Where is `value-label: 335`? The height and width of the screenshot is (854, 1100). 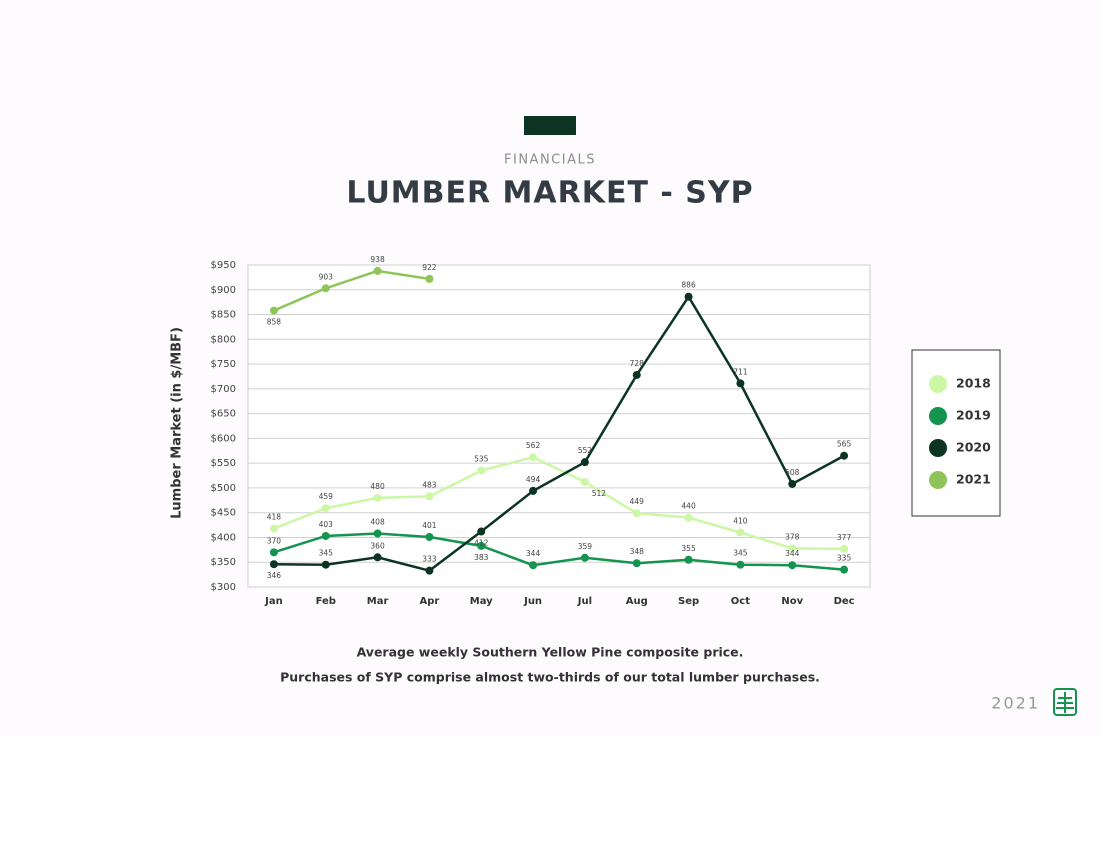 value-label: 335 is located at coordinates (844, 558).